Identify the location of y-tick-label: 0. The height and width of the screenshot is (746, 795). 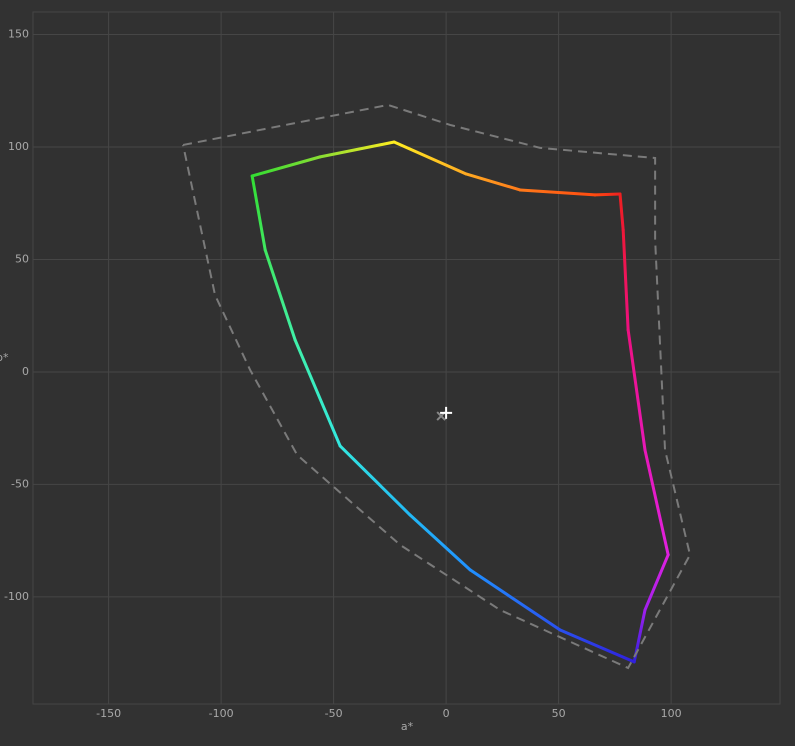
(25, 371).